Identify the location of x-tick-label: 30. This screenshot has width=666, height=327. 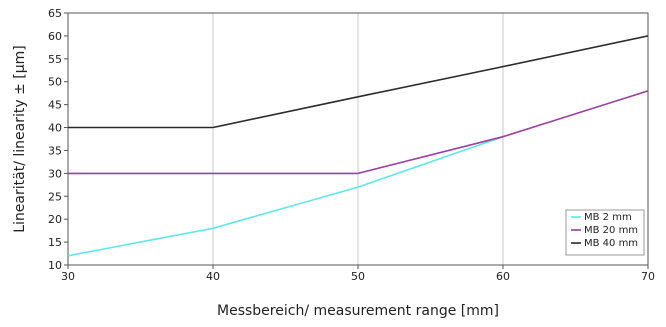
(68, 276).